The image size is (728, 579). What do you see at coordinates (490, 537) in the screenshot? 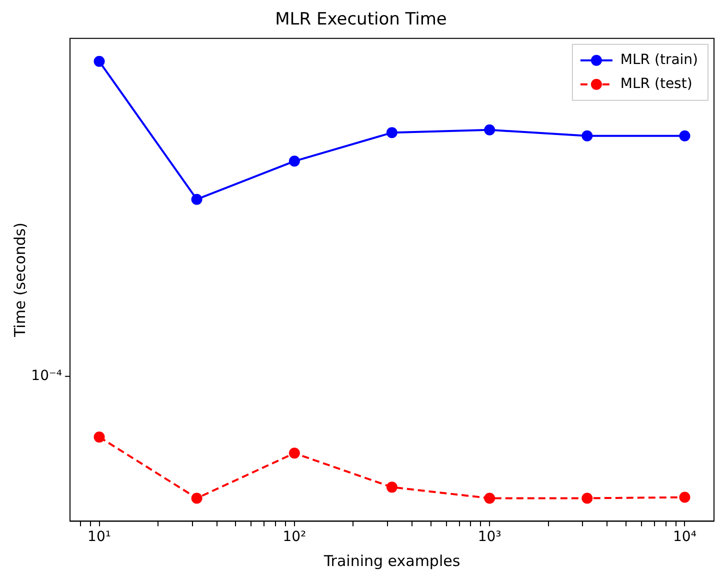
I see `x-tick-label: 10³` at bounding box center [490, 537].